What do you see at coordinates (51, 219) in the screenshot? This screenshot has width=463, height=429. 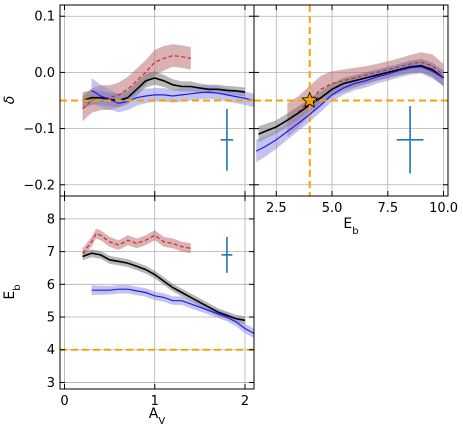 I see `ytick-label: 8` at bounding box center [51, 219].